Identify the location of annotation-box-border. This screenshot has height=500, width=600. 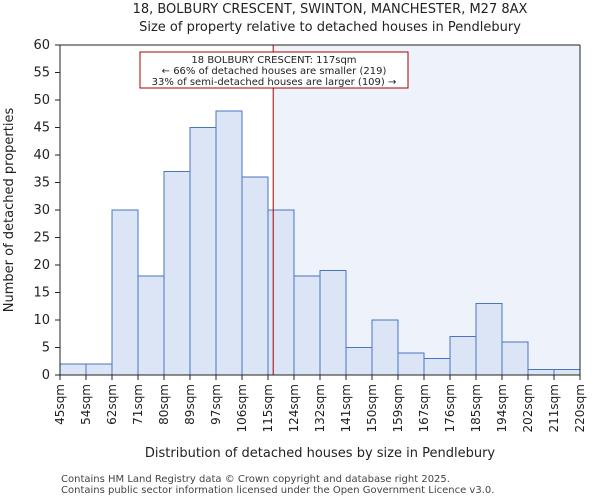
(274, 70).